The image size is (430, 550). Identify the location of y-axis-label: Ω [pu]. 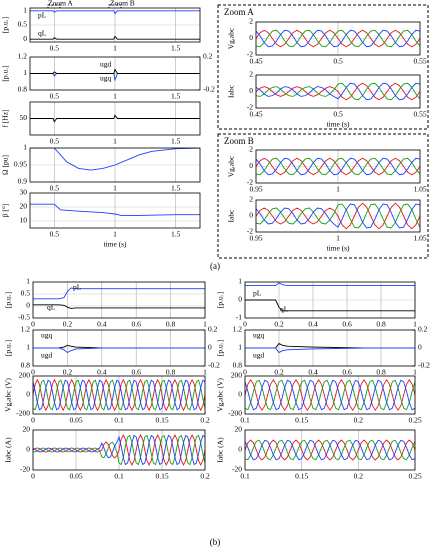
(5, 165).